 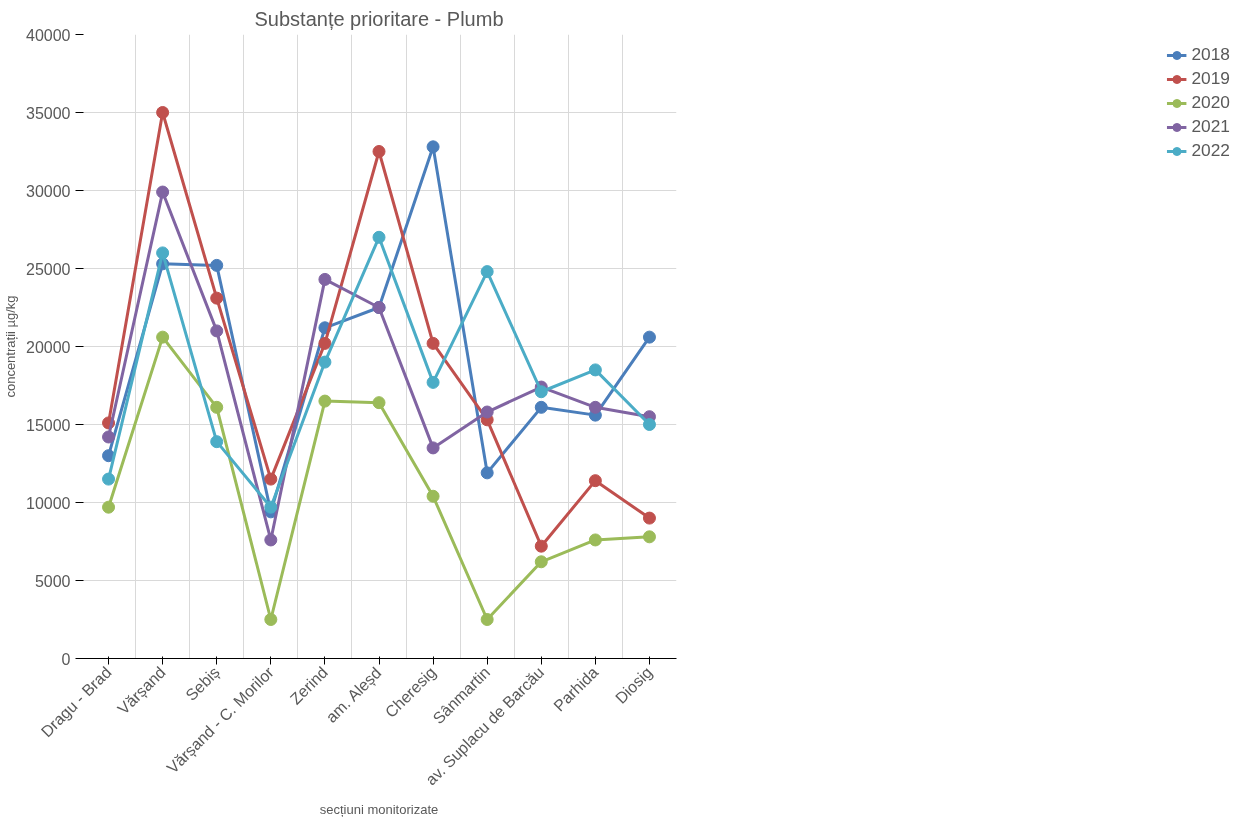 What do you see at coordinates (1210, 102) in the screenshot?
I see `legend-label: 2020` at bounding box center [1210, 102].